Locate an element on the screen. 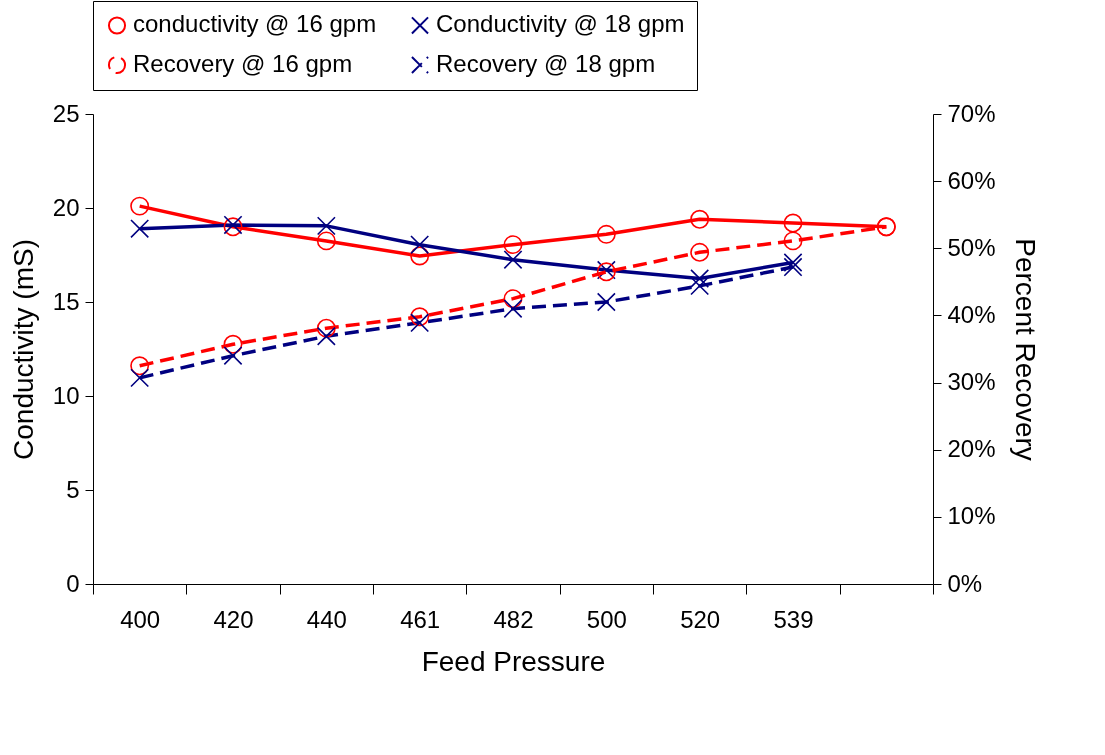 This screenshot has width=1105, height=755. y-tick-label: 25 is located at coordinates (66, 113).